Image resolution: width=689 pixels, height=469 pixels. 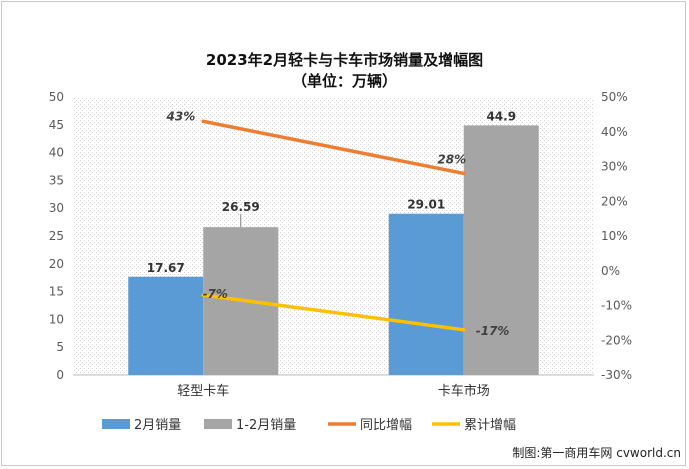 What do you see at coordinates (56, 236) in the screenshot?
I see `y-left-tick-label: 25` at bounding box center [56, 236].